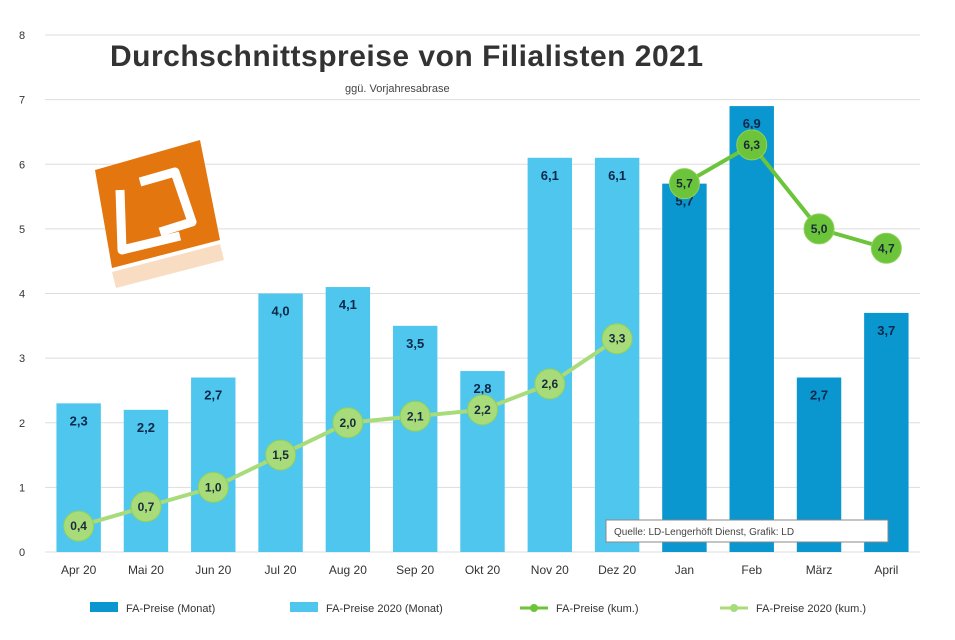 The width and height of the screenshot is (955, 640). I want to click on x-tick-label: Okt 20, so click(483, 570).